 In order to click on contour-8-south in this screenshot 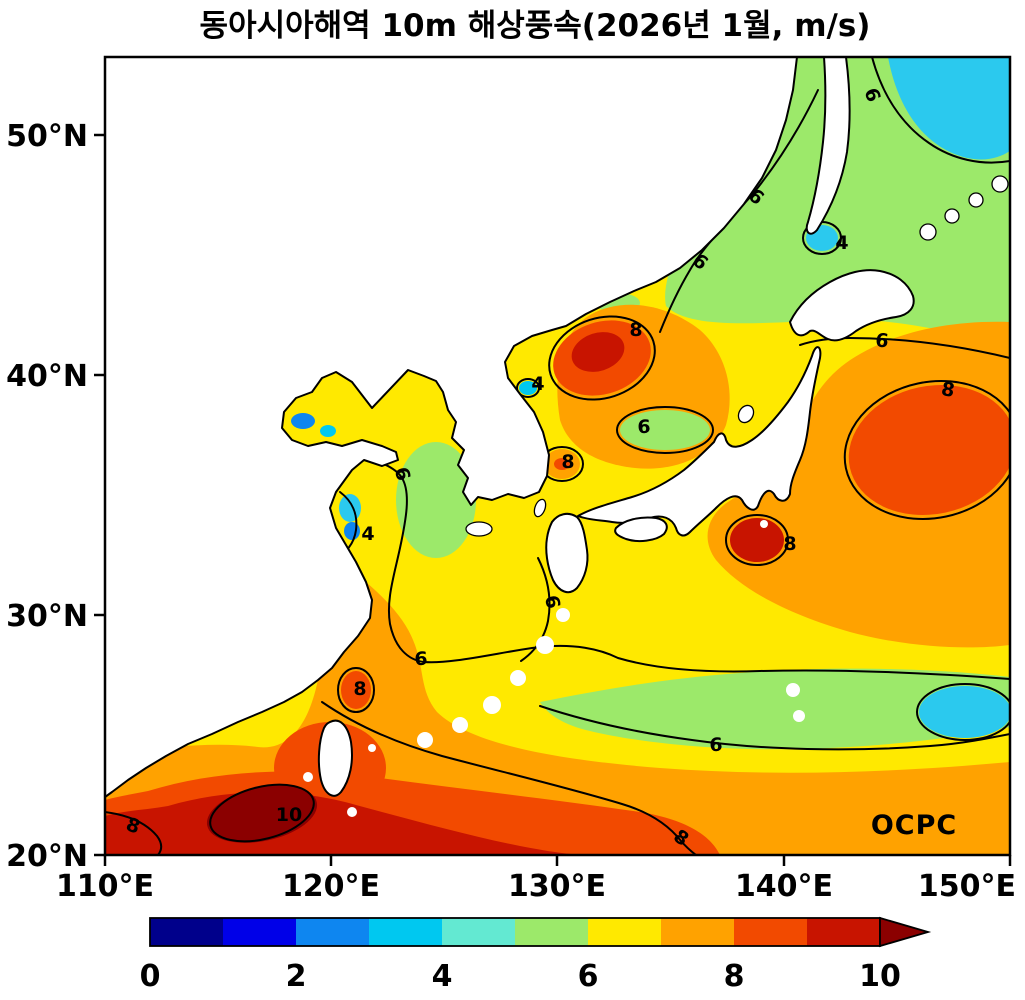, I will do `click(509, 778)`.